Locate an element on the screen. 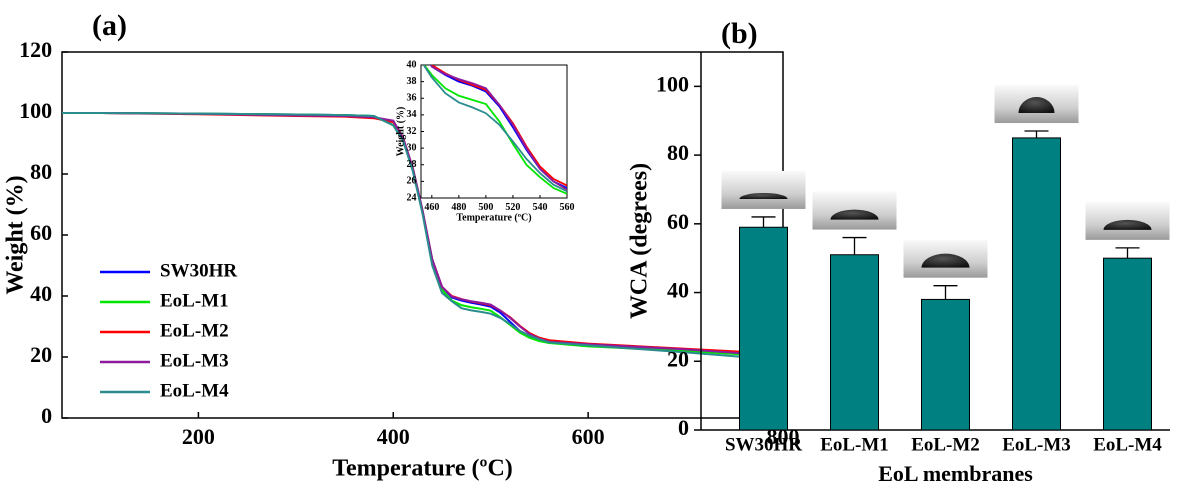 The width and height of the screenshot is (1194, 490). x-tick-label: 560 is located at coordinates (567, 207).